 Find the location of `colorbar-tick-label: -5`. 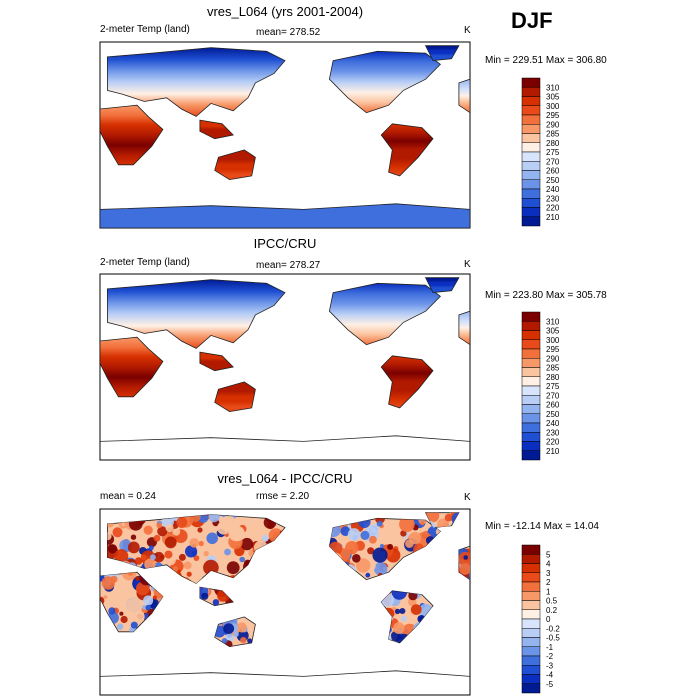

colorbar-tick-label: -5 is located at coordinates (550, 684).